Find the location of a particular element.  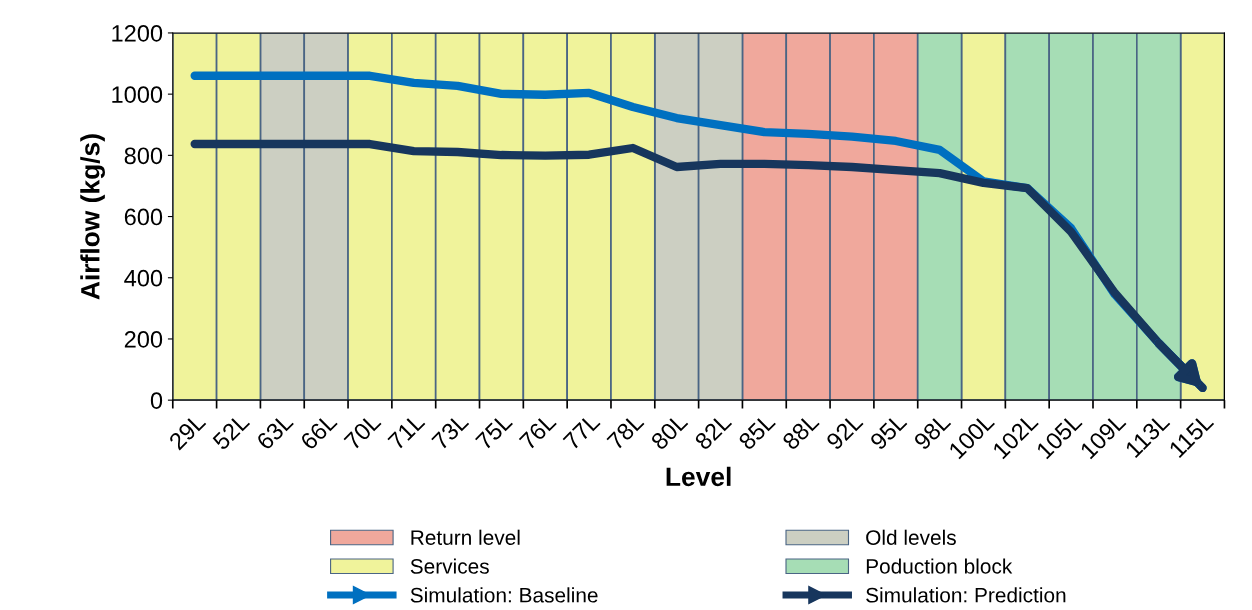

x-tick-label: 80L is located at coordinates (669, 431).